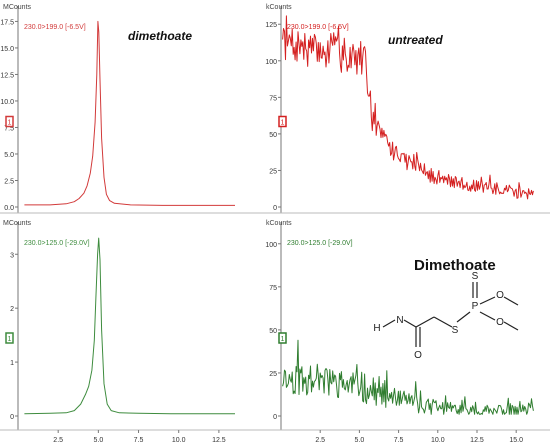  What do you see at coordinates (475, 306) in the screenshot?
I see `atom-label: P` at bounding box center [475, 306].